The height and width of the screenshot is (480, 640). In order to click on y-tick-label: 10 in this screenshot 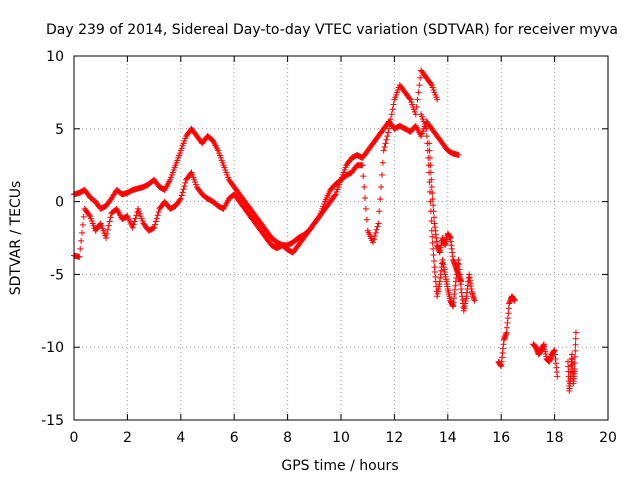, I will do `click(55, 57)`.